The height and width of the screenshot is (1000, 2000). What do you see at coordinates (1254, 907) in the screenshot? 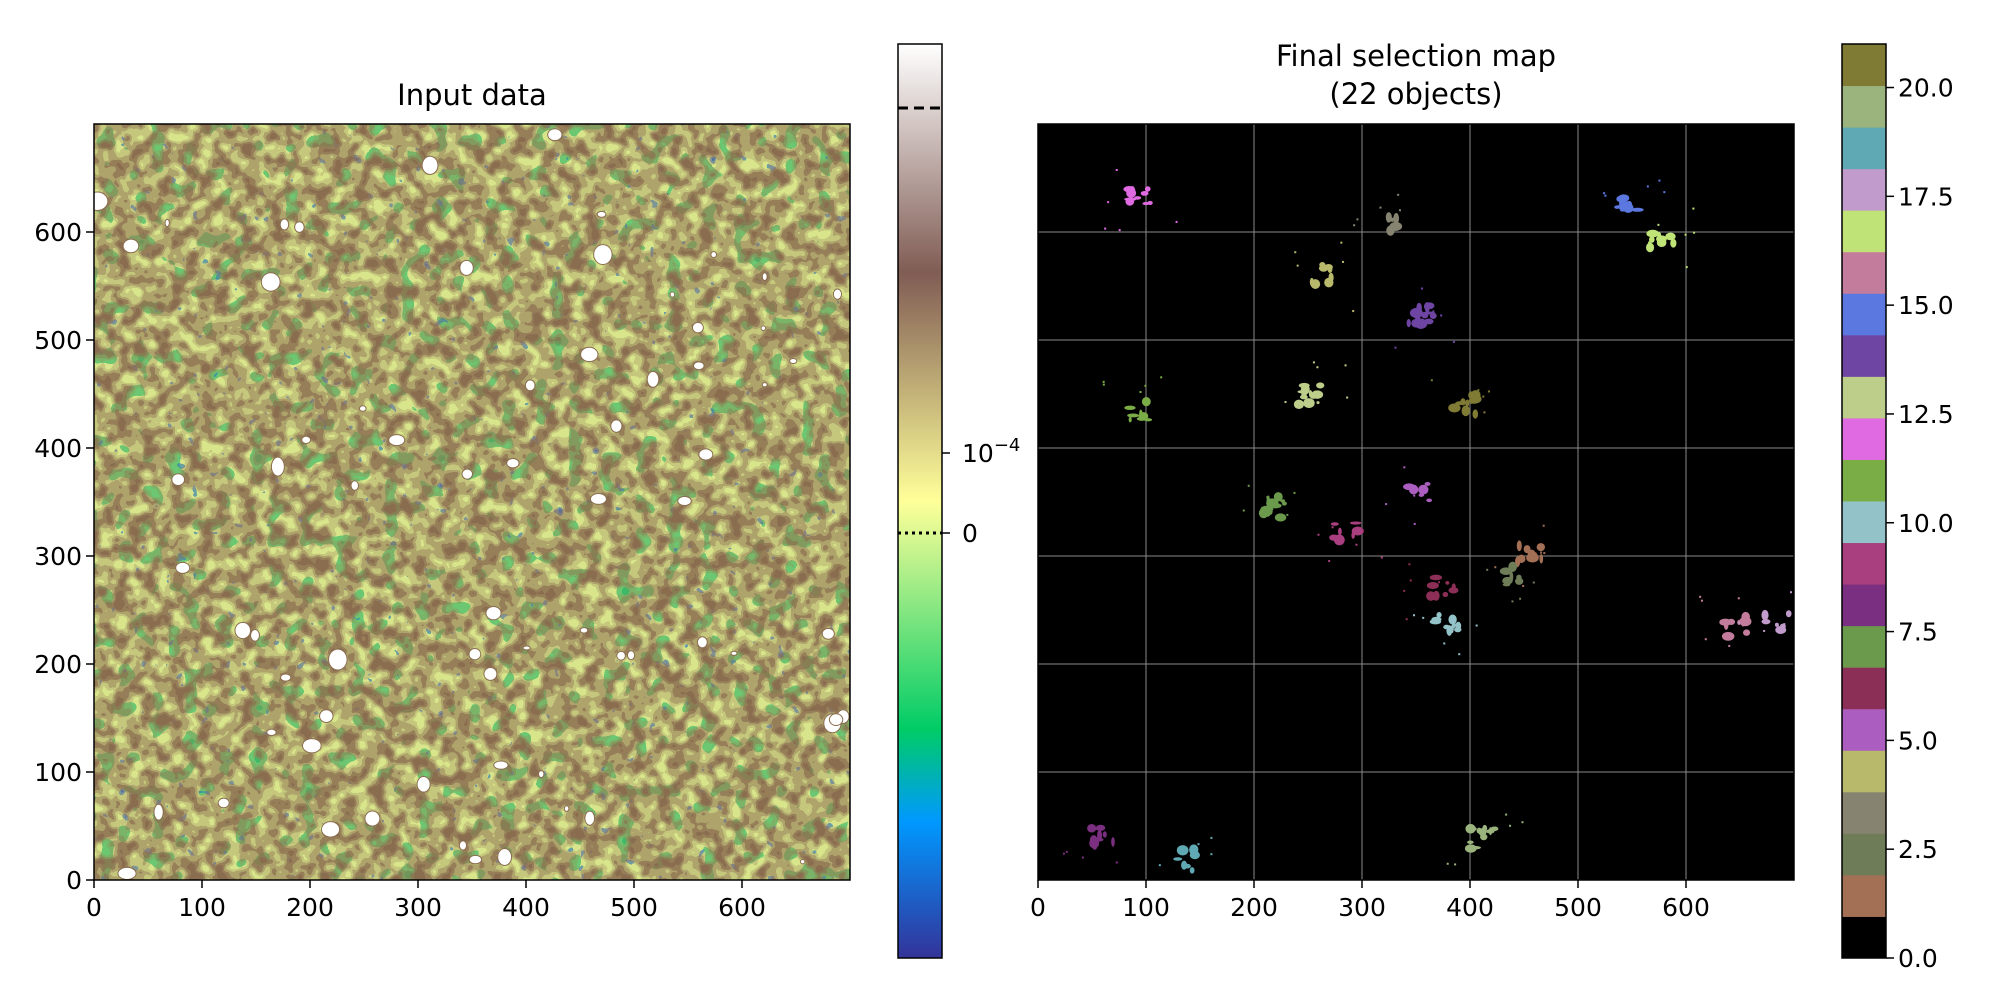
I see `x-tick-label: 200` at bounding box center [1254, 907].